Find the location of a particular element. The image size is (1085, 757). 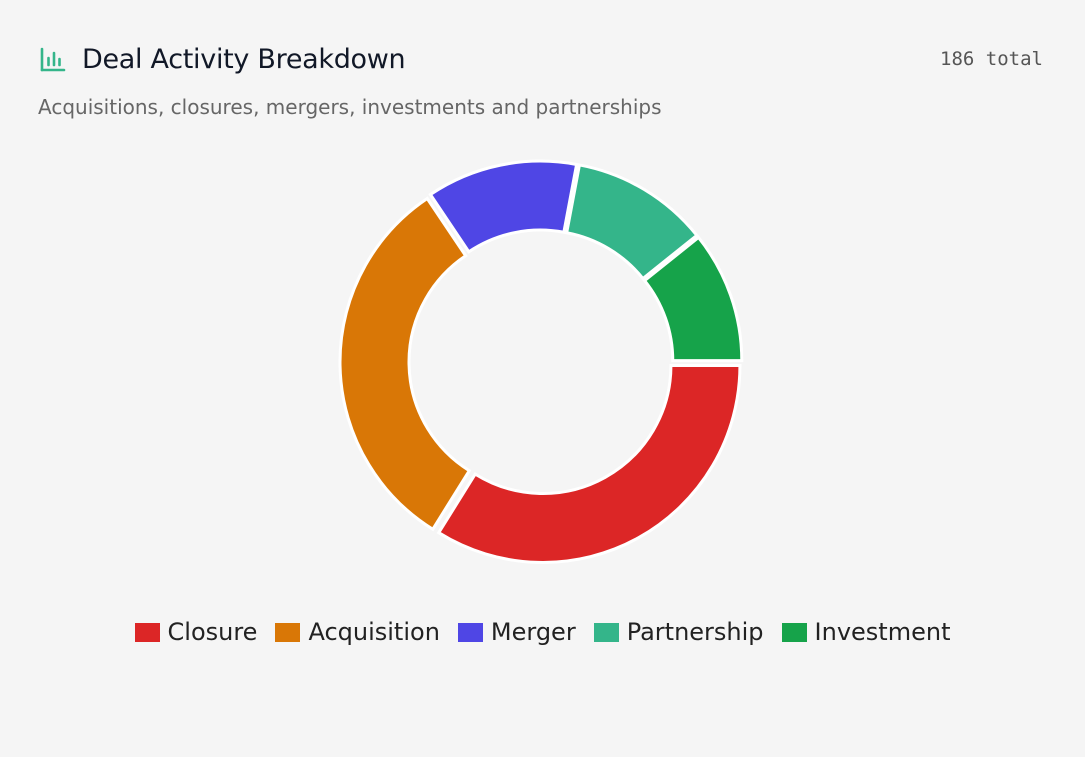

donut-slice-partnership is located at coordinates (631, 222).